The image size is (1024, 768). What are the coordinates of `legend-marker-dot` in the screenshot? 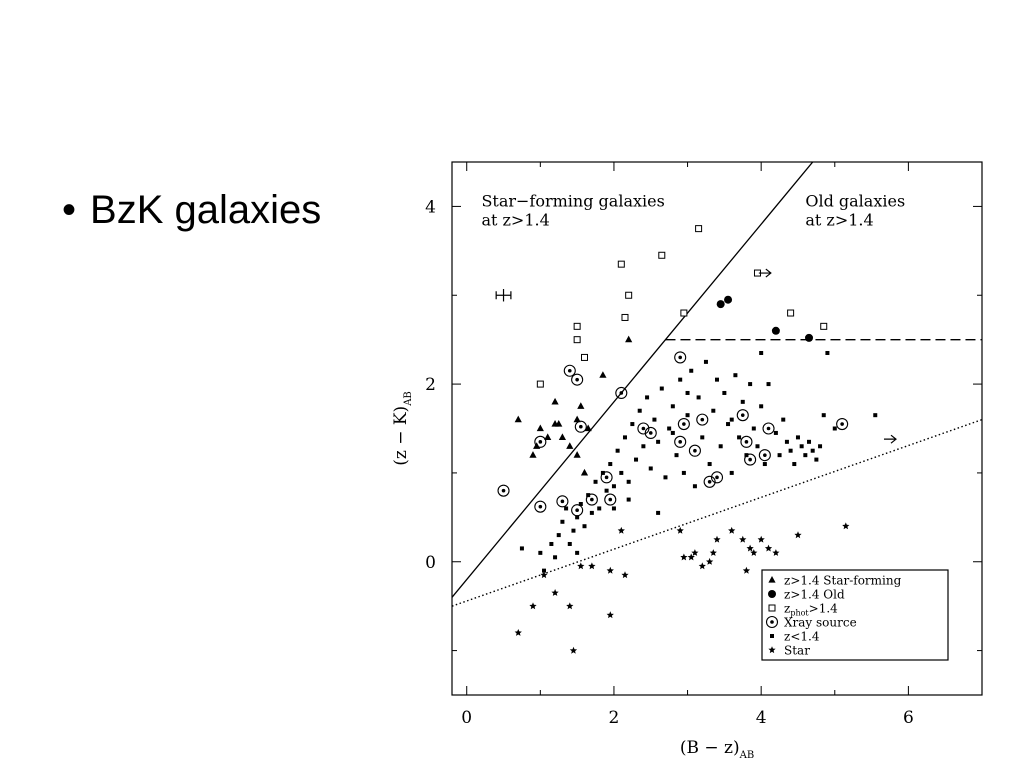 It's located at (772, 622).